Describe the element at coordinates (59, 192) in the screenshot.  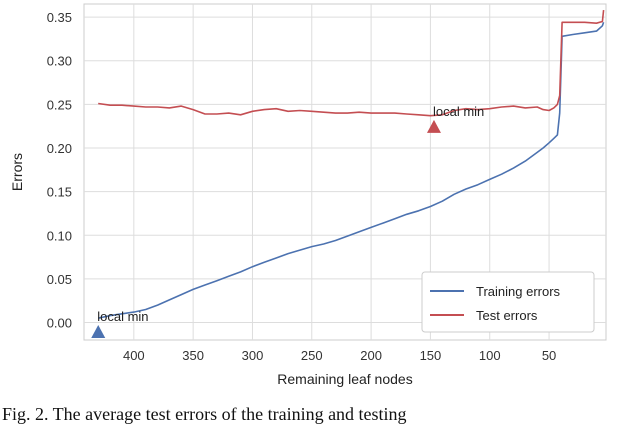
I see `y-tick-label: 0.15` at that location.